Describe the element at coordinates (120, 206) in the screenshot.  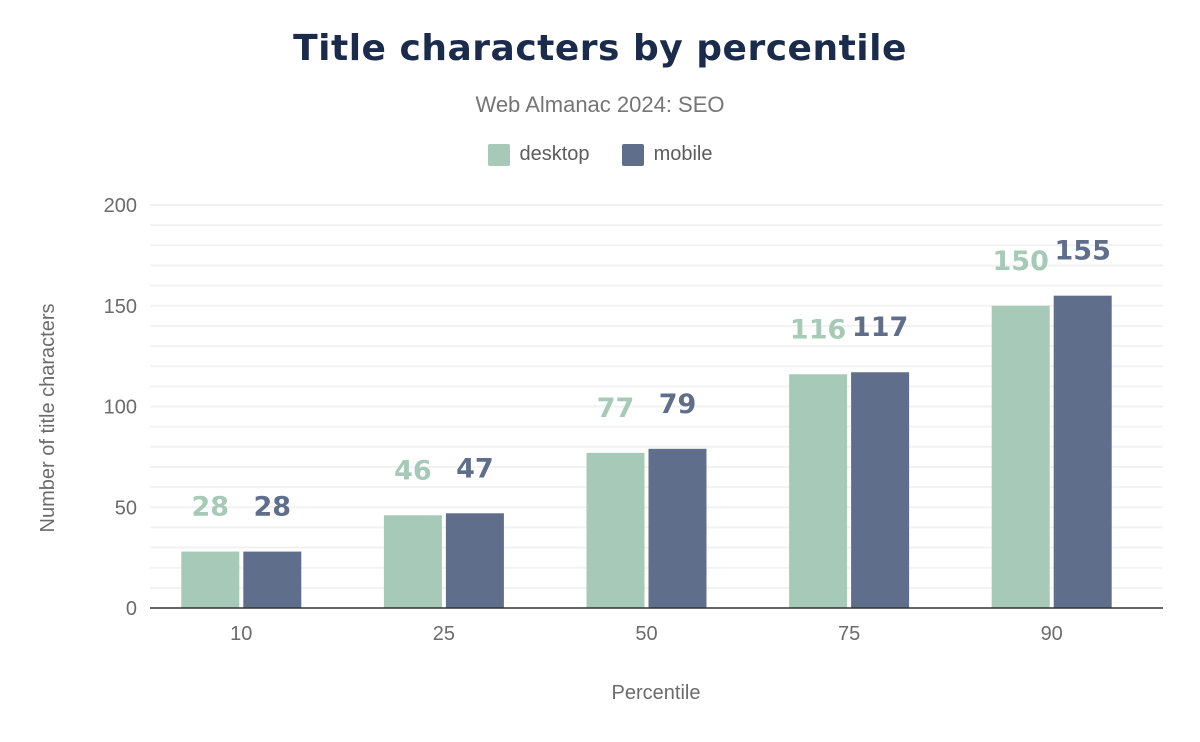
I see `y-tick-label: 200` at that location.